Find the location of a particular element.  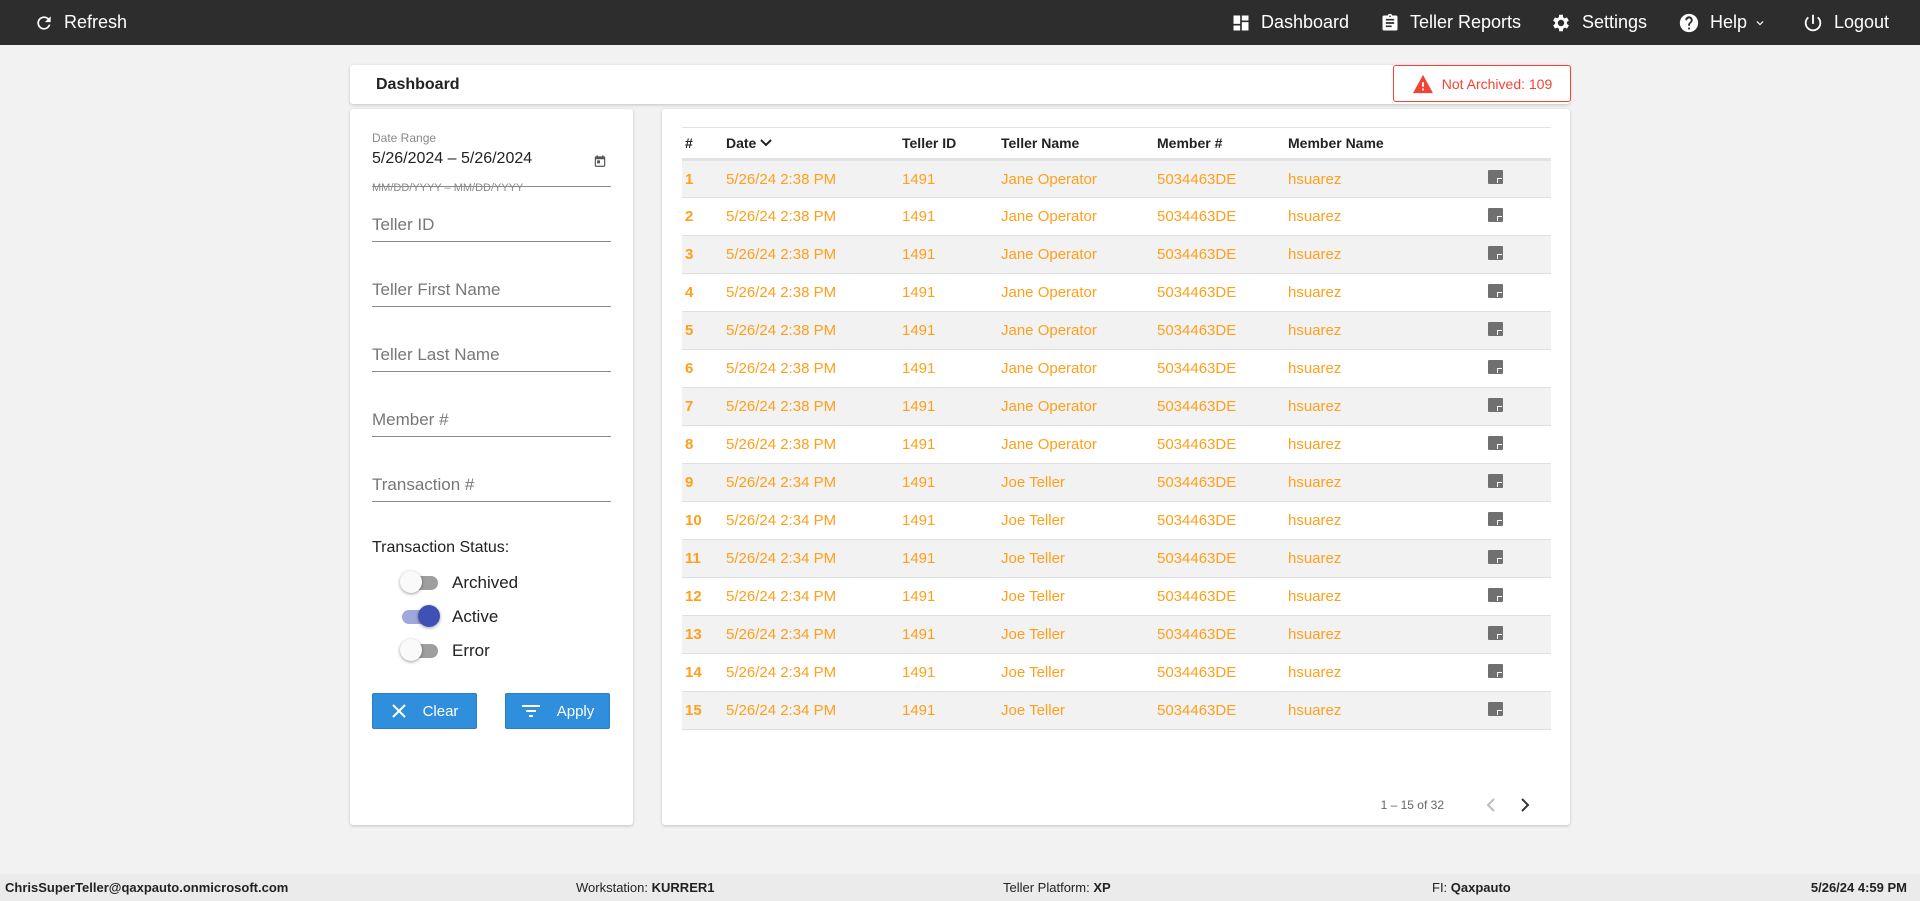

not-archived-label: Not Archived: 109 is located at coordinates (1497, 83).